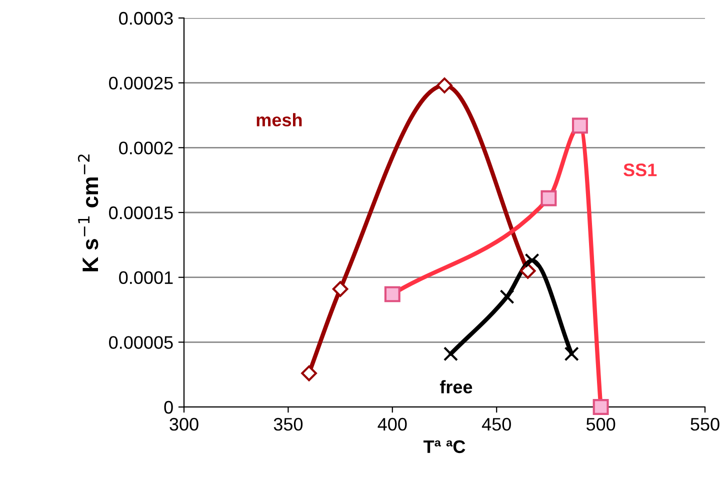 The image size is (727, 488). I want to click on y-axis-title: K s$^{−1}$ cm$^{−2}$, so click(88, 213).